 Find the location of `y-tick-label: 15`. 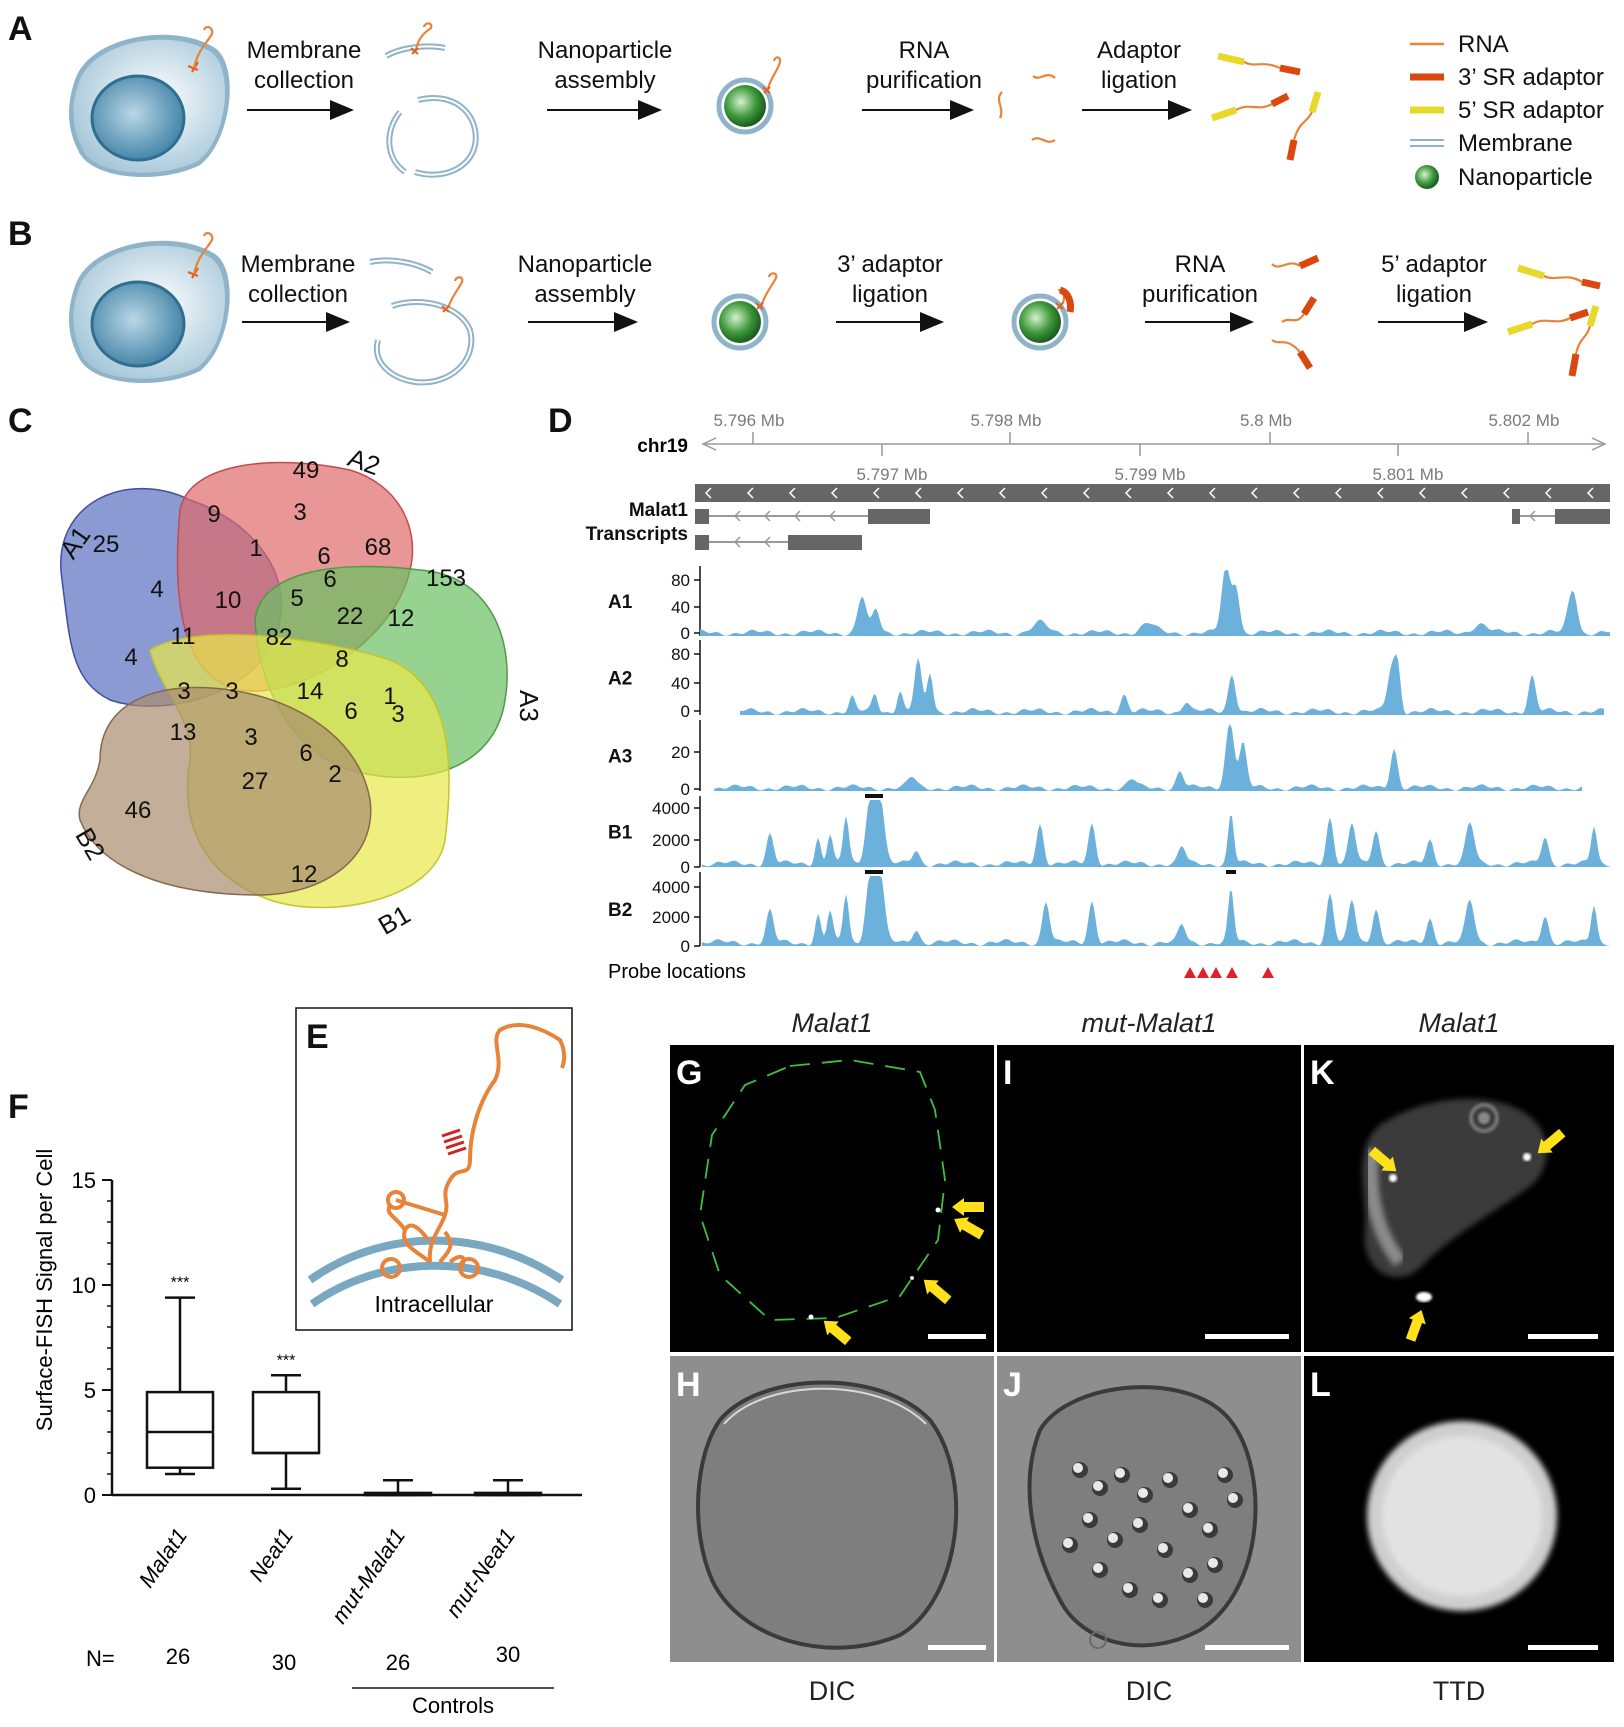

y-tick-label: 15 is located at coordinates (84, 1180).